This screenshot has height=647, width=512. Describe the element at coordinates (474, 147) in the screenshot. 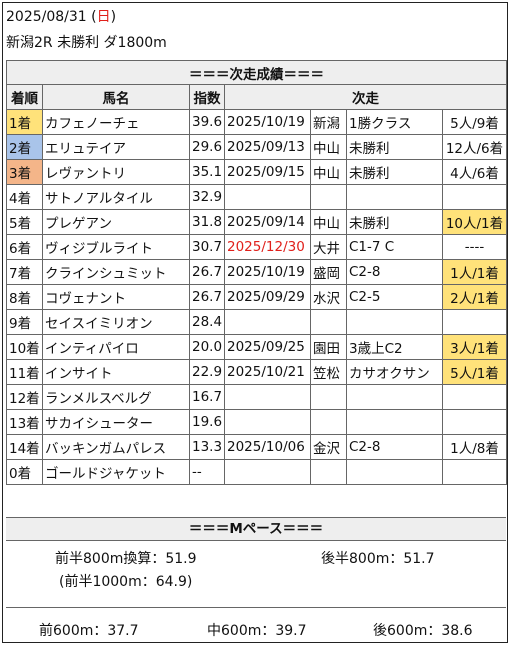

I see `next-result-cell: 12人/6着` at that location.